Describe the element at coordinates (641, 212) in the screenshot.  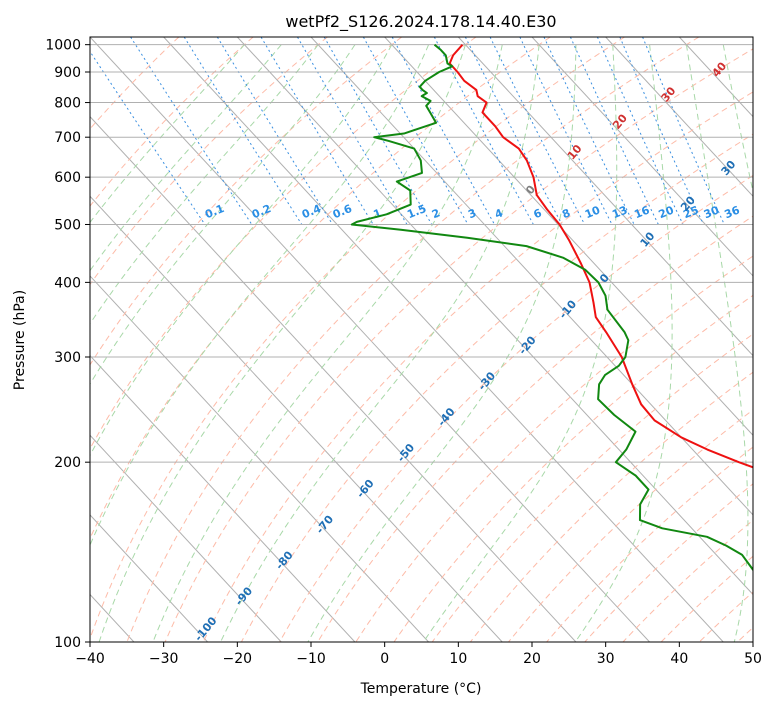
I see `mixing-ratio-label: 16` at that location.